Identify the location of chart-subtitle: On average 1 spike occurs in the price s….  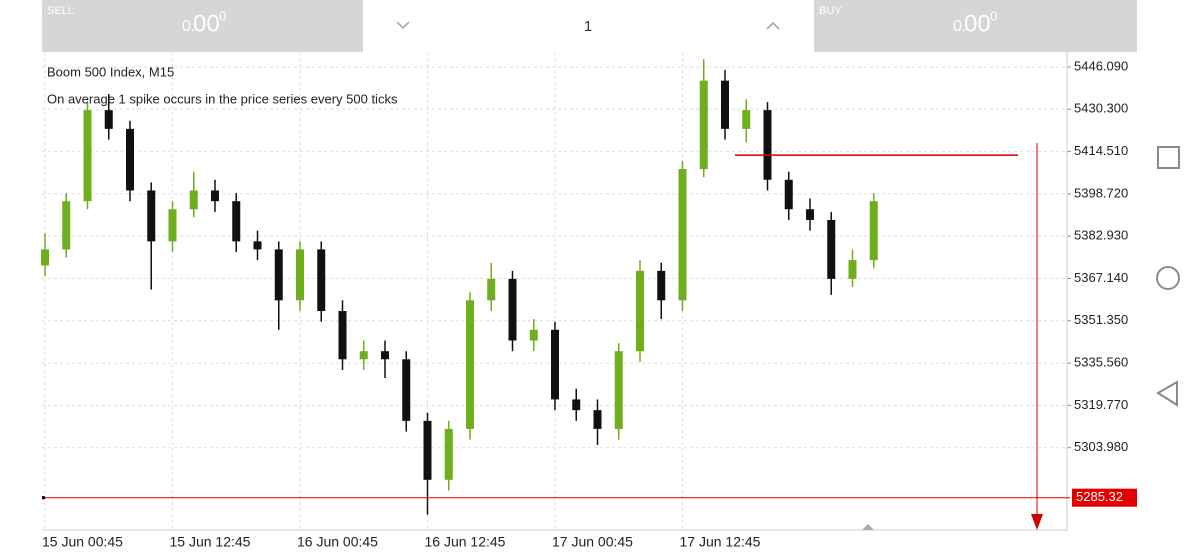
(222, 98).